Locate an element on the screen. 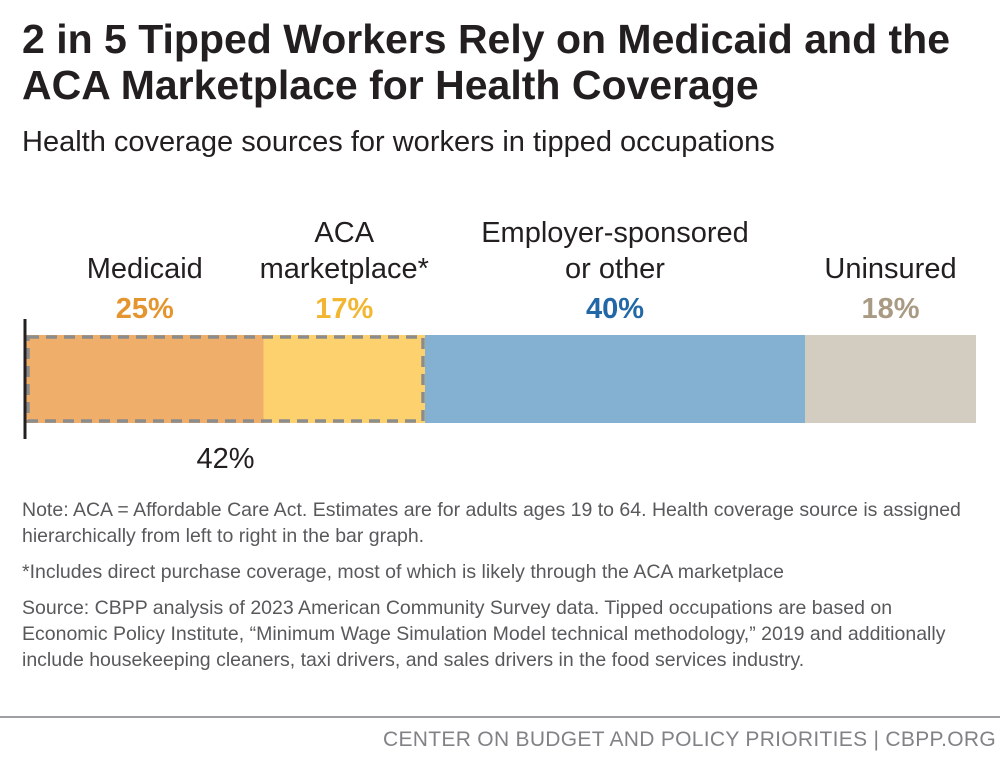 This screenshot has width=1000, height=760. bar-segment-uninsured is located at coordinates (890, 379).